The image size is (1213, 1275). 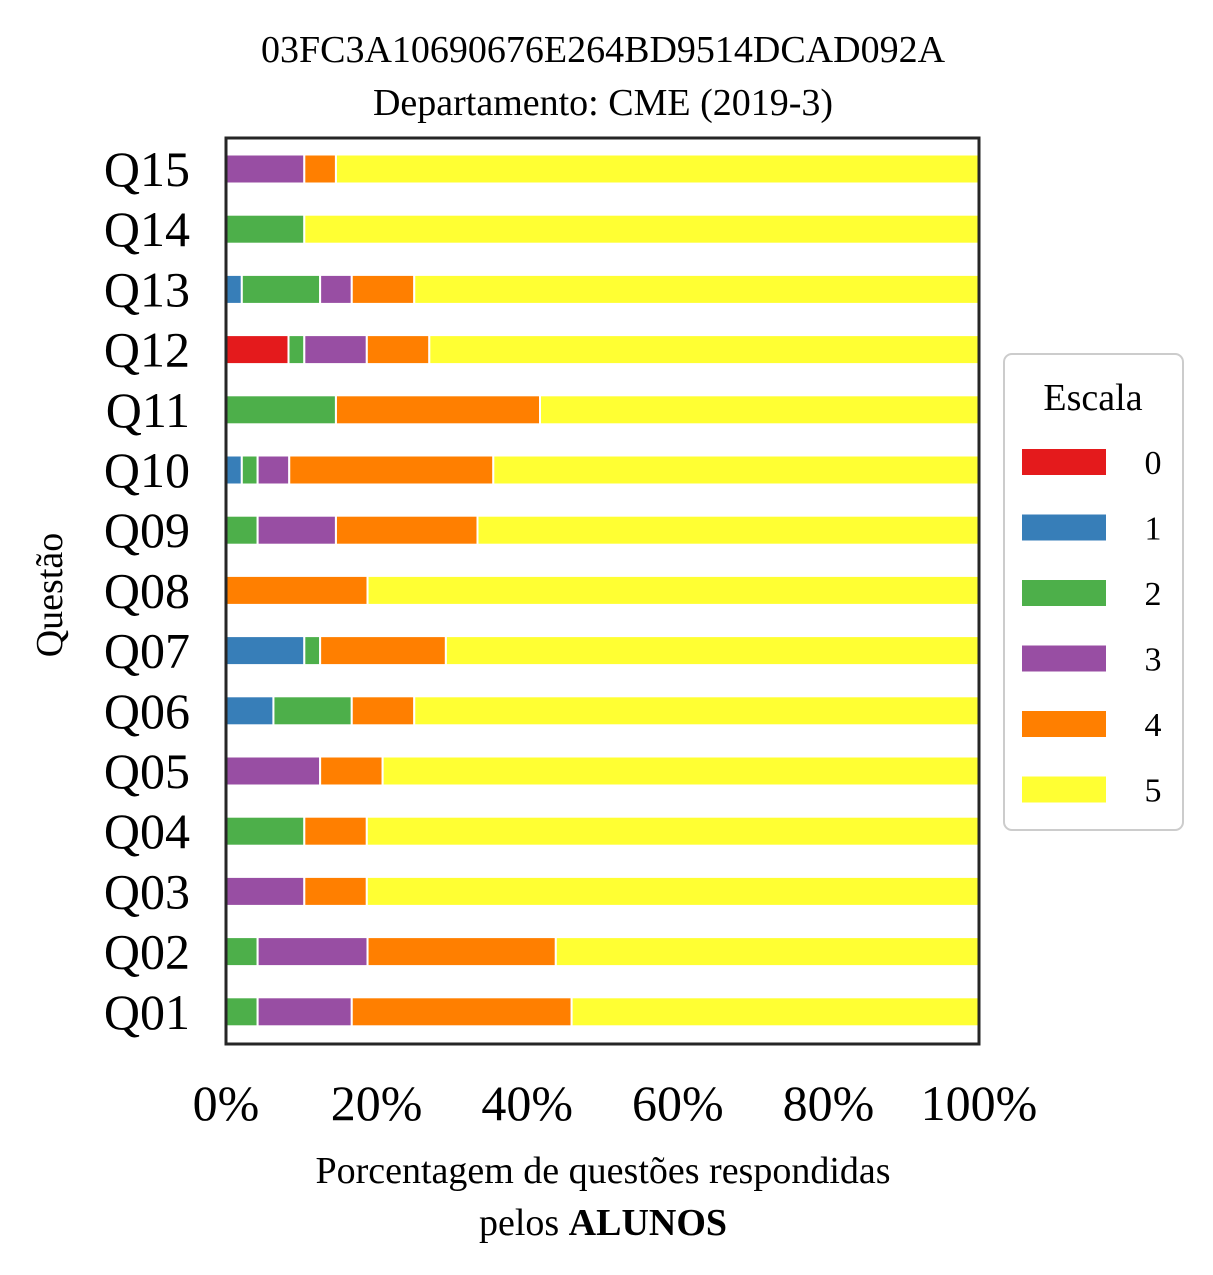 What do you see at coordinates (147, 229) in the screenshot?
I see `y-tick-label-q14: Q14` at bounding box center [147, 229].